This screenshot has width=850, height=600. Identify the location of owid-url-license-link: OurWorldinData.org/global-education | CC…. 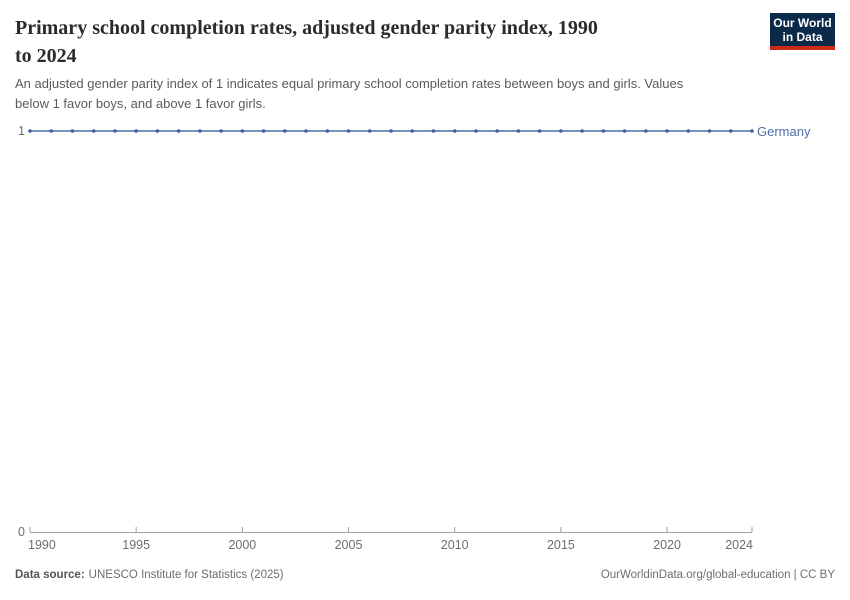
(717, 575).